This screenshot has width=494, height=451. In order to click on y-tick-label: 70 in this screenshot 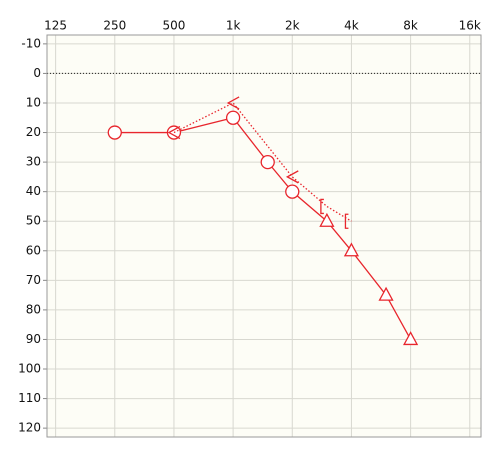, I will do `click(33, 280)`.